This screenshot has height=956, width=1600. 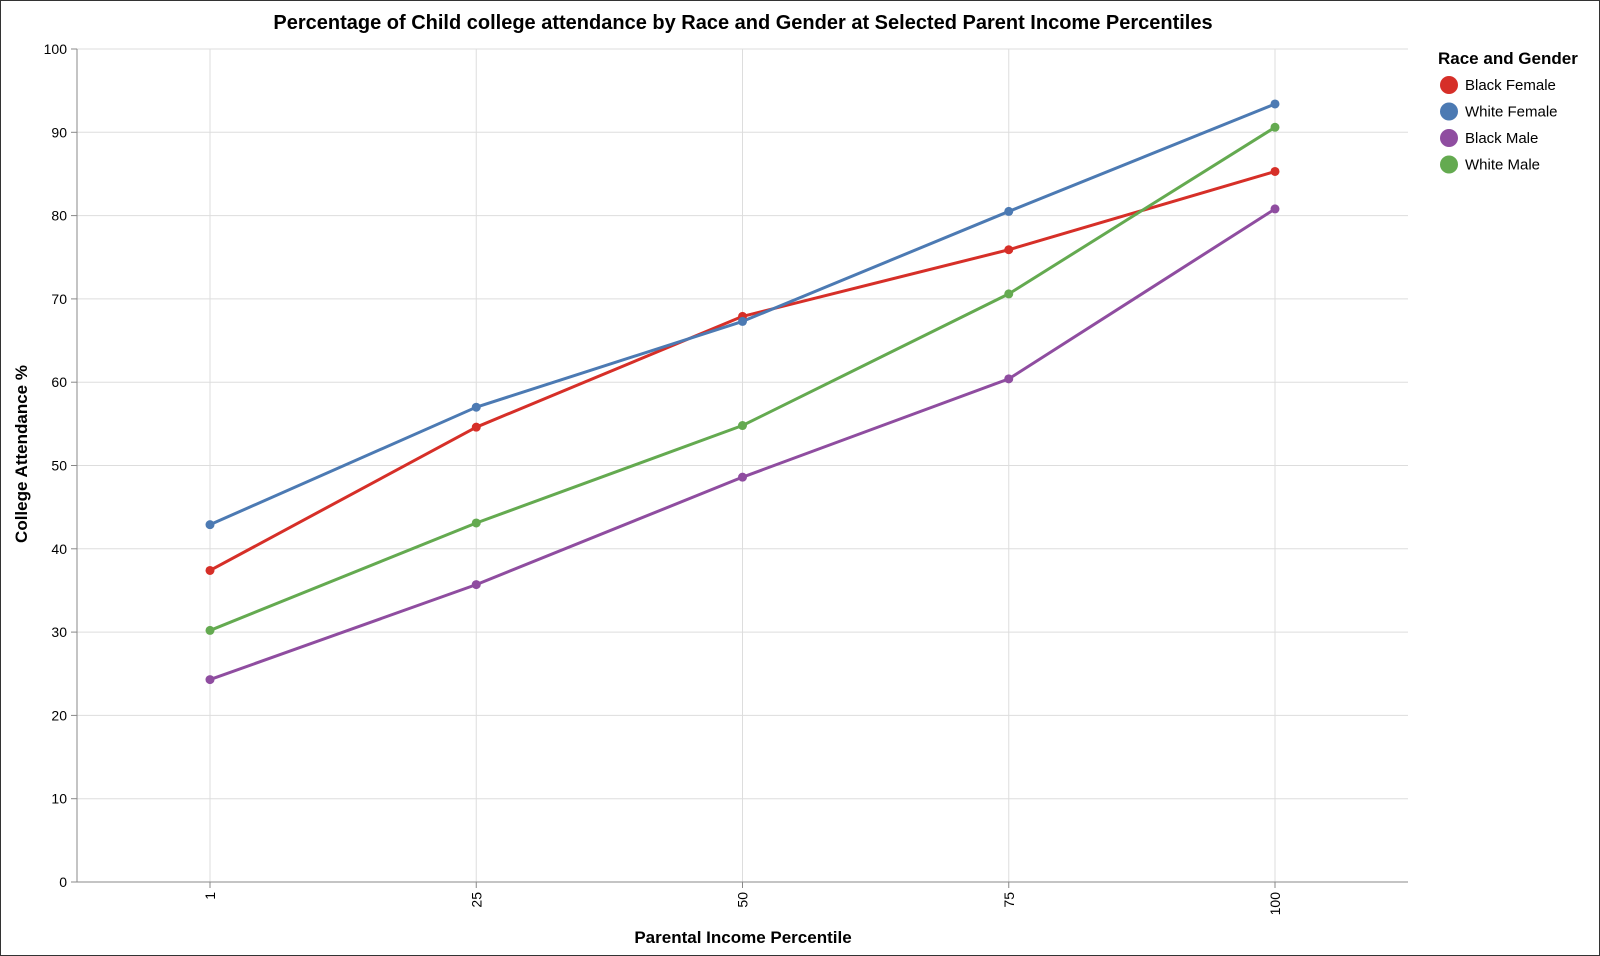 I want to click on y-tick-label: 50, so click(x=59, y=466).